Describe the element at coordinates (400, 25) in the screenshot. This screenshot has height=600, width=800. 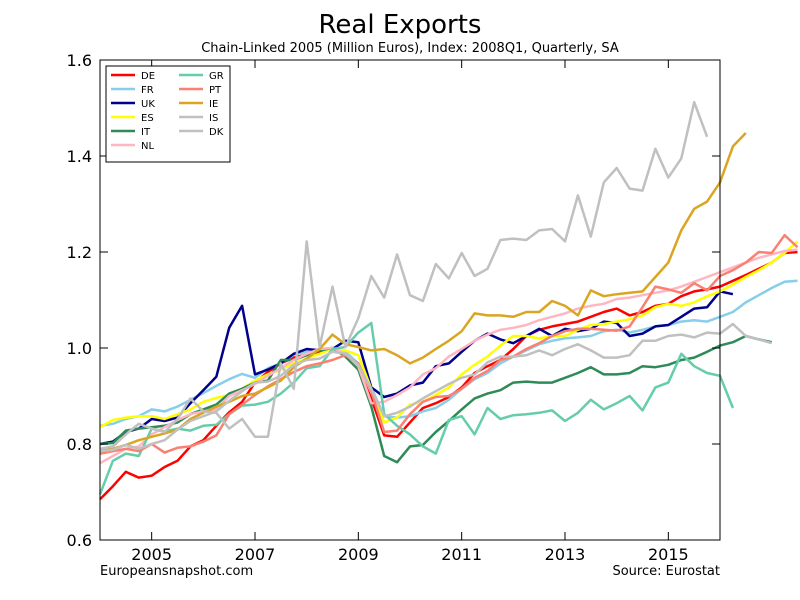
I see `chart-title: Real Exports` at that location.